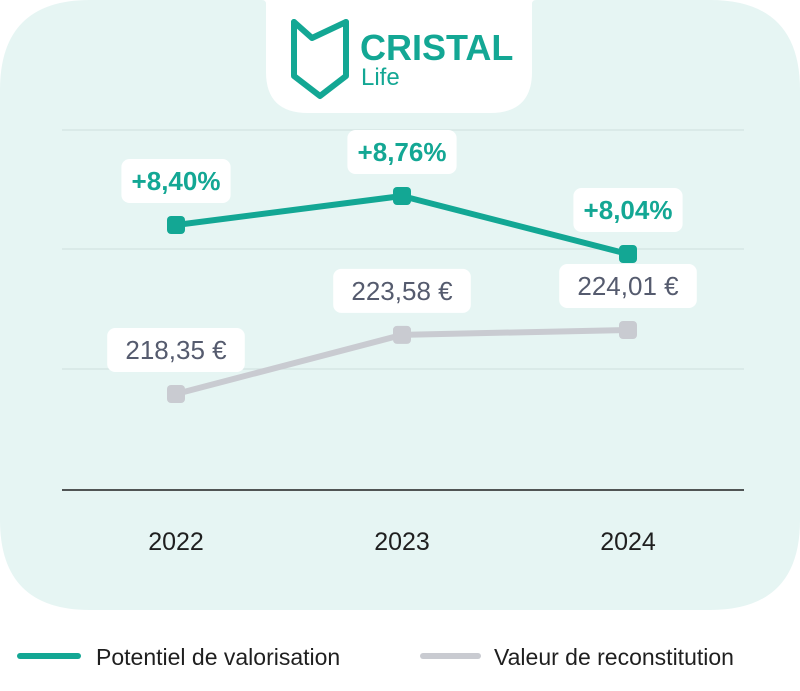 This screenshot has height=691, width=800. I want to click on data-label: +8,04%, so click(628, 210).